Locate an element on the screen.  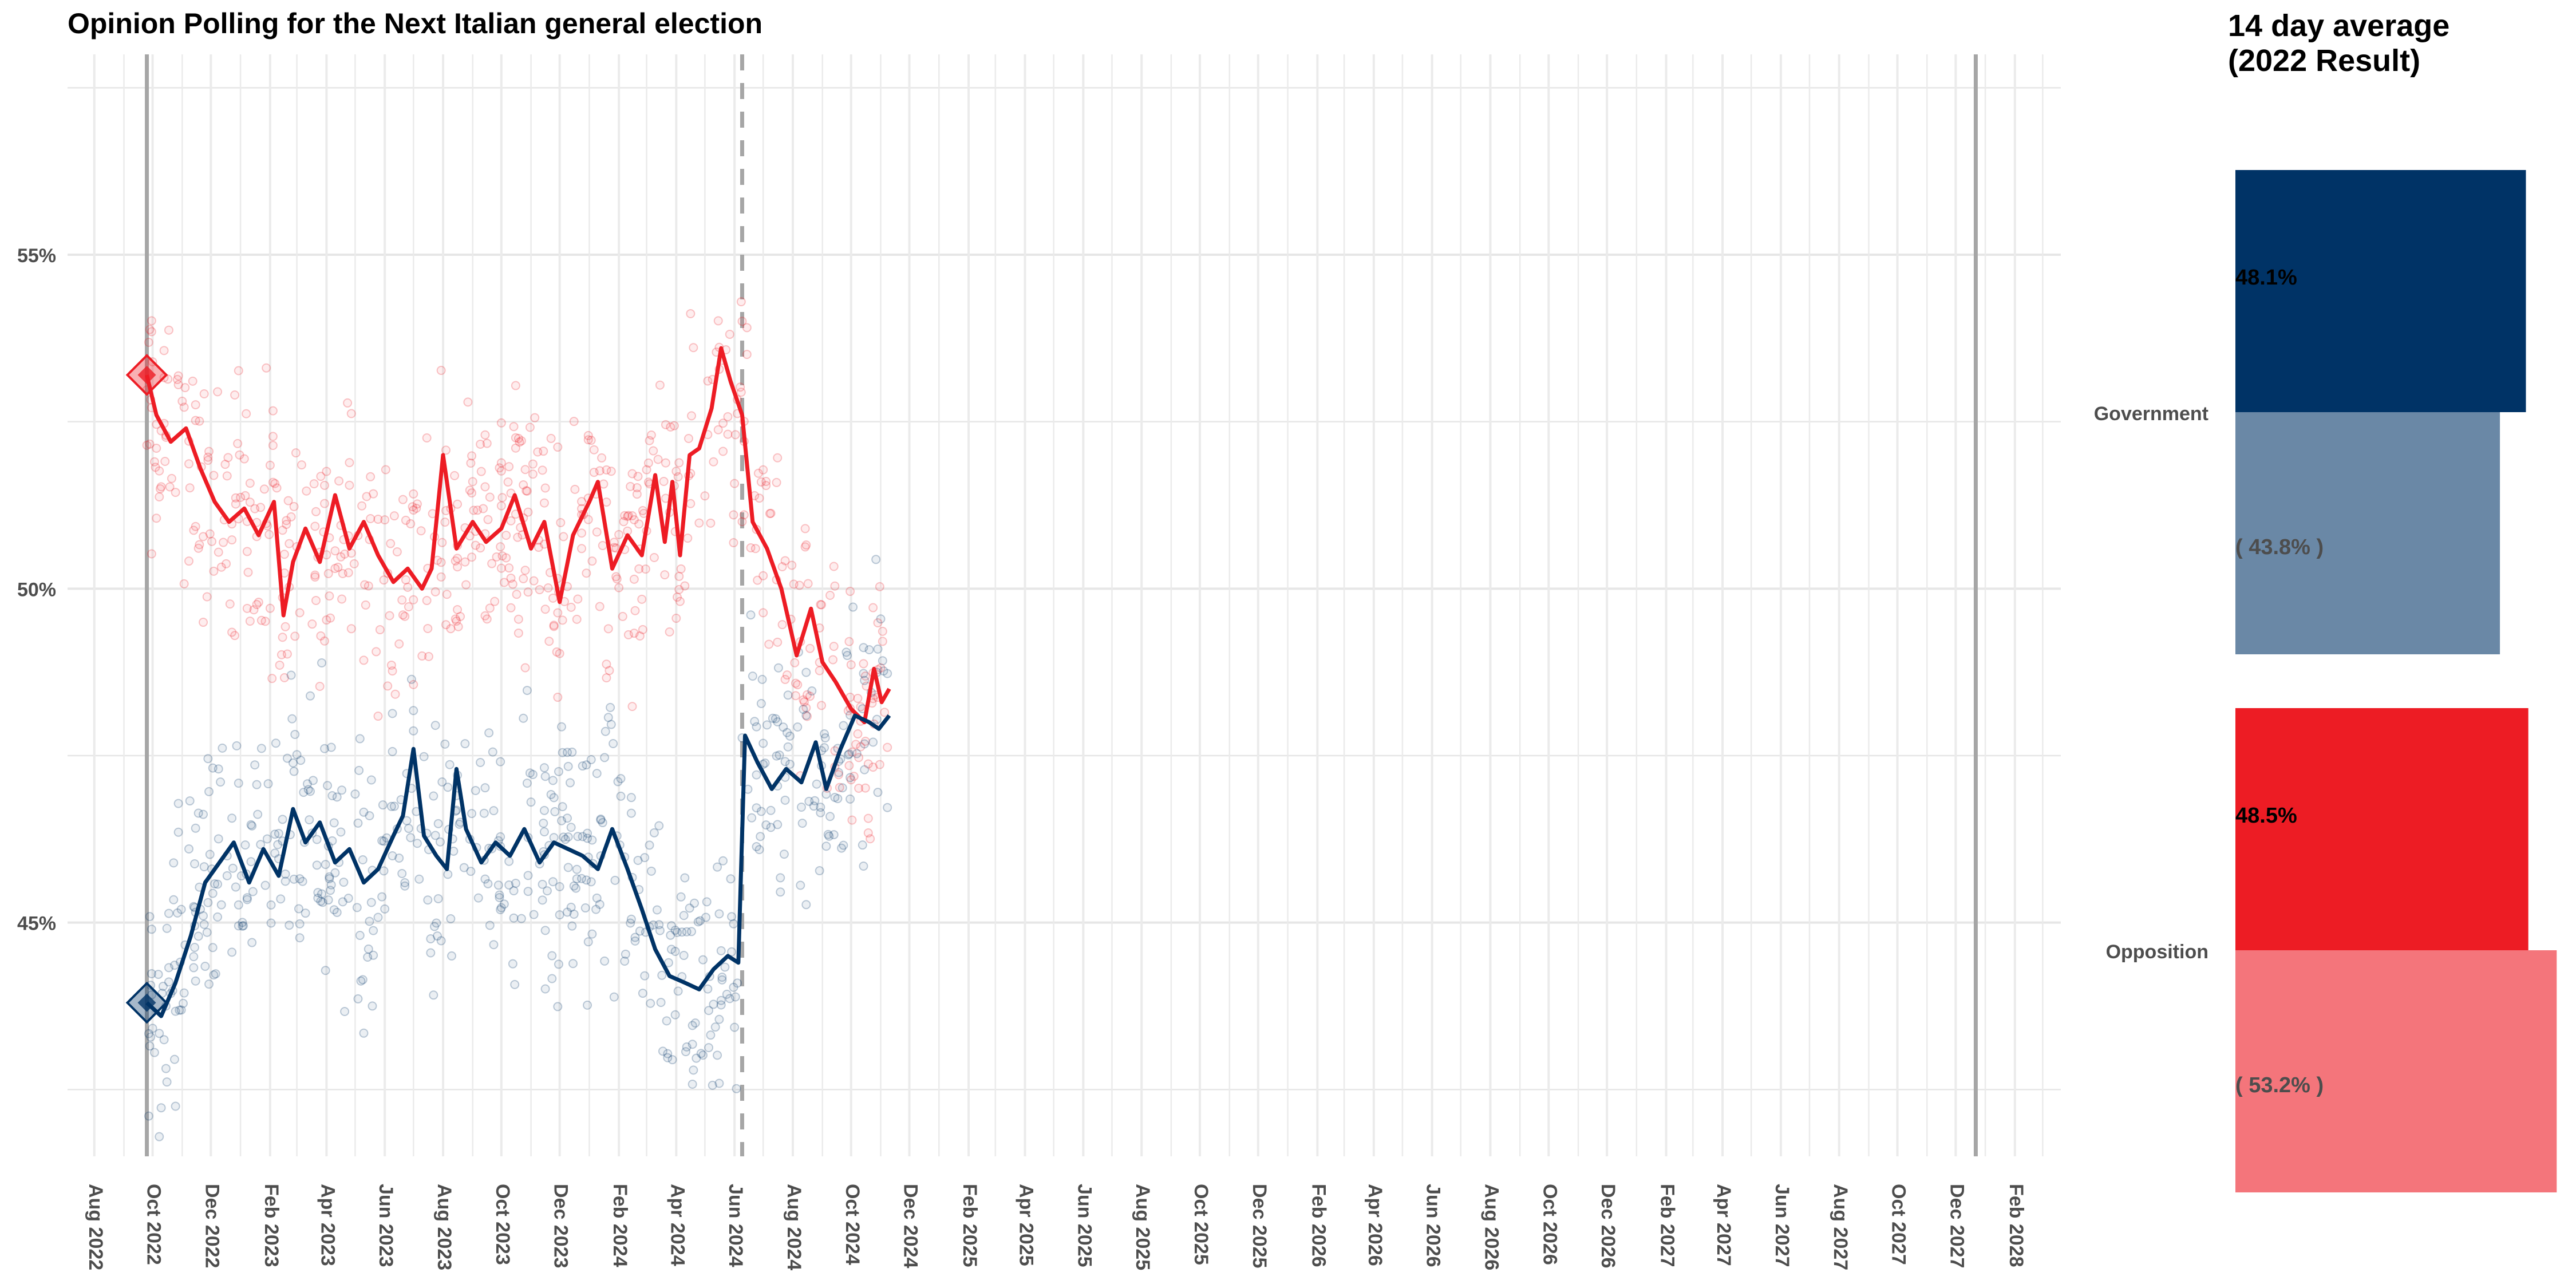
category-label: Government is located at coordinates (2151, 414).